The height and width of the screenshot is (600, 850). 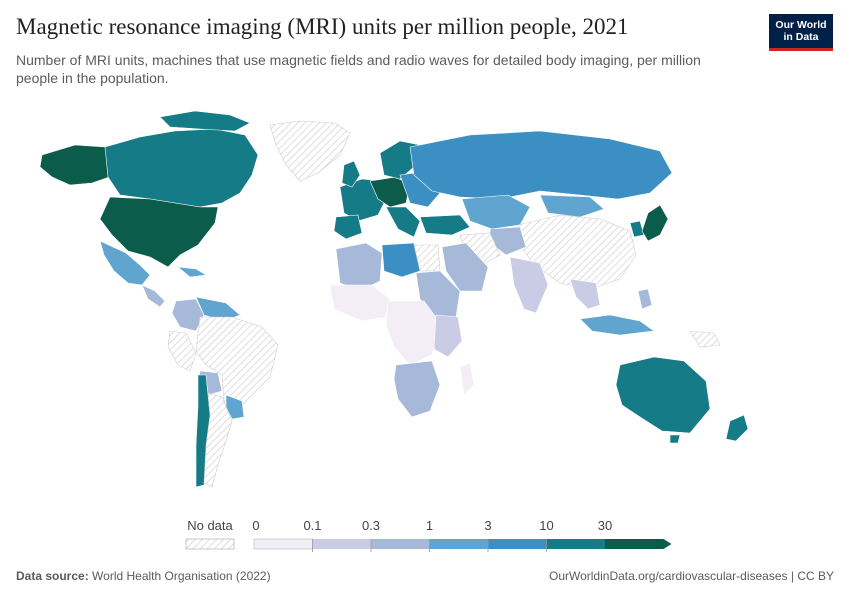 What do you see at coordinates (417, 389) in the screenshot?
I see `country-southern-africa` at bounding box center [417, 389].